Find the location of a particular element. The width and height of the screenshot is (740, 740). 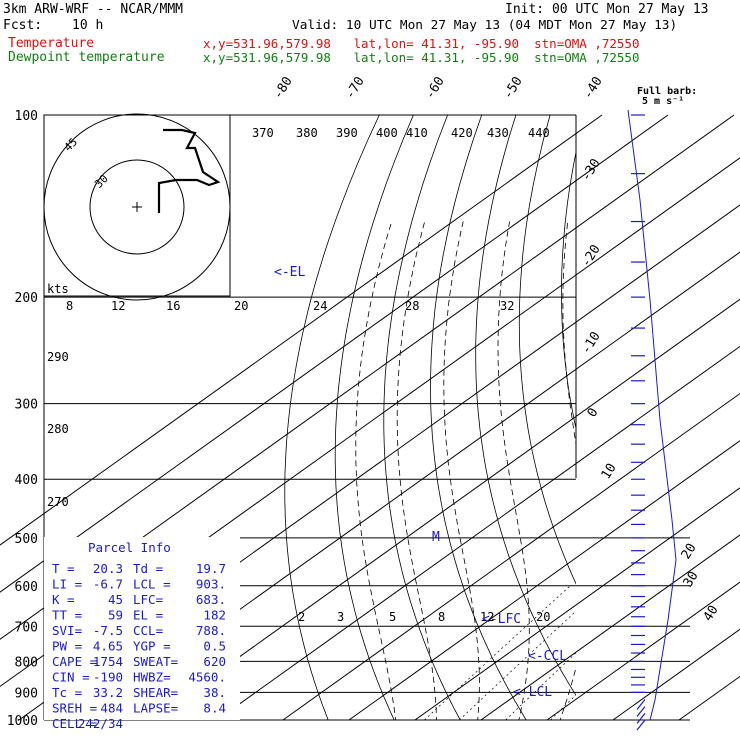

parcel-key: HWBZ= is located at coordinates (152, 677).